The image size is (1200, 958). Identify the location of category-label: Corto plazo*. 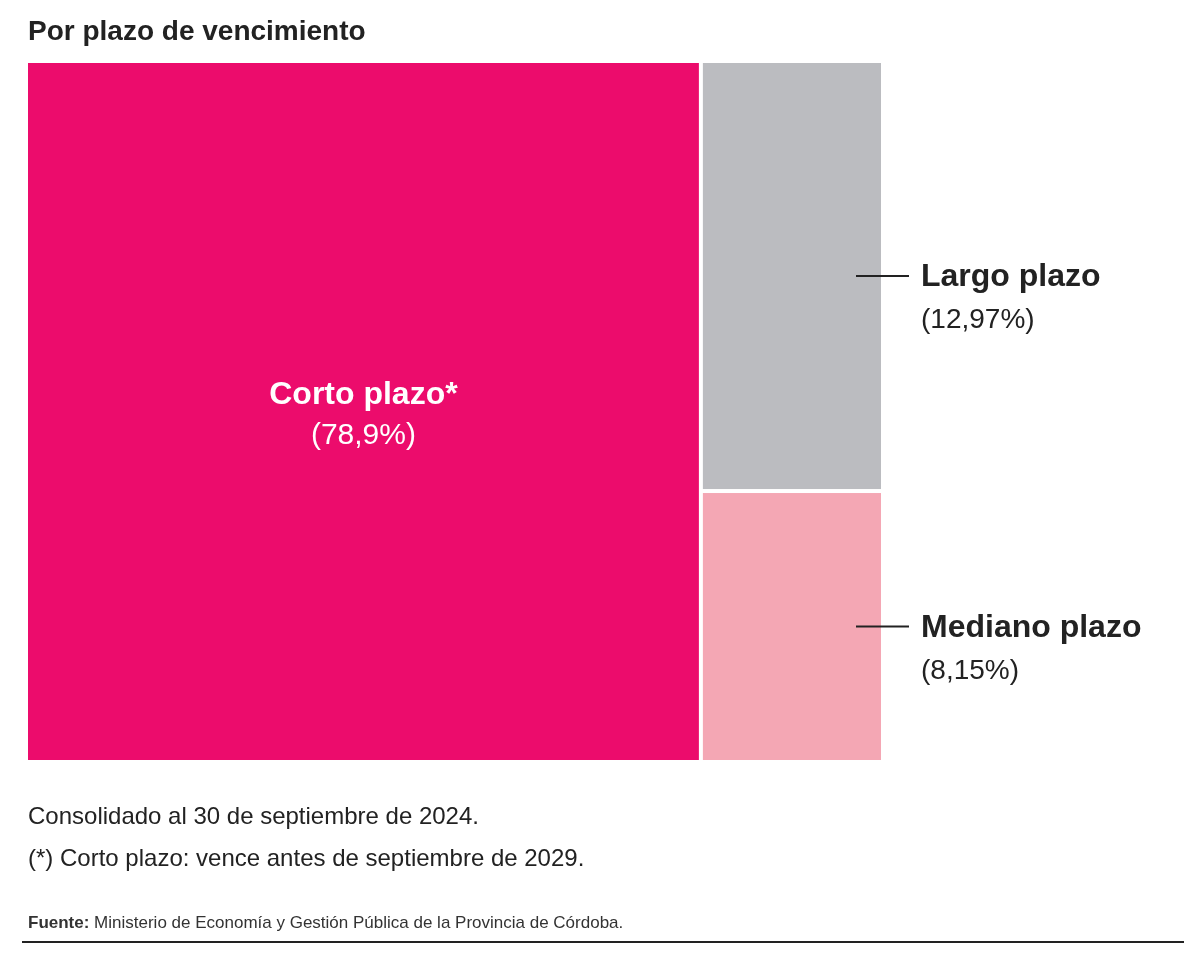
(364, 392).